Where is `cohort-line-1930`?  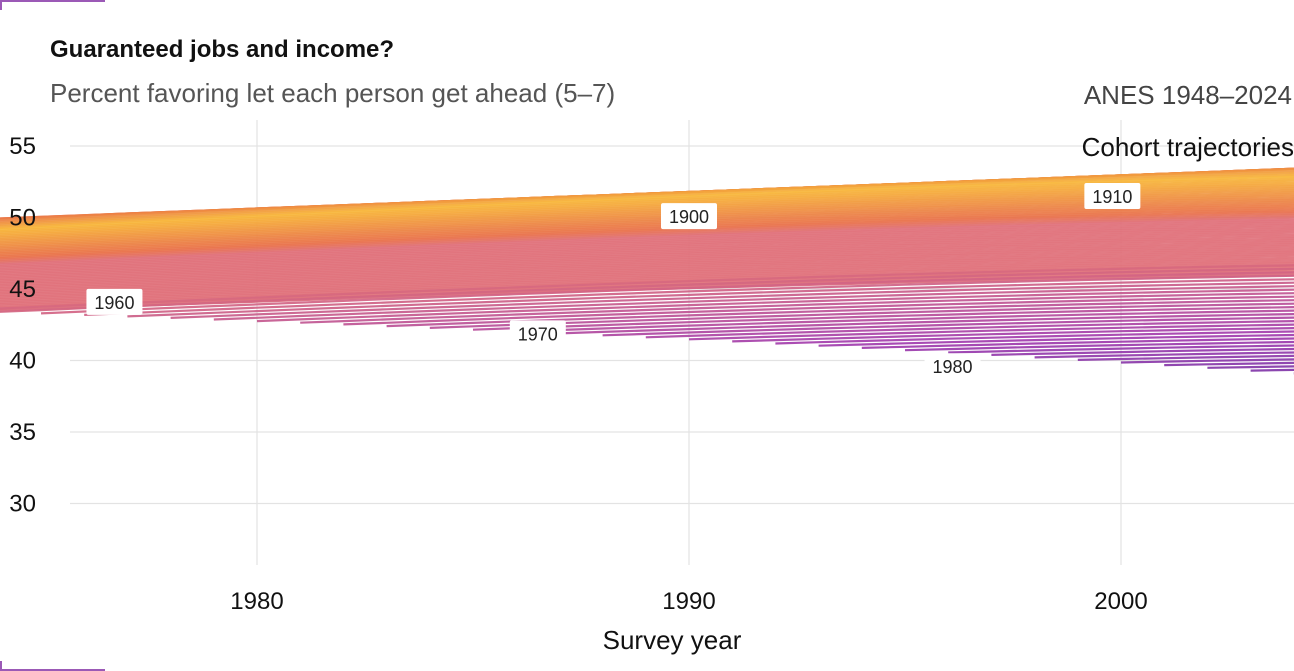 cohort-line-1930 is located at coordinates (647, 250).